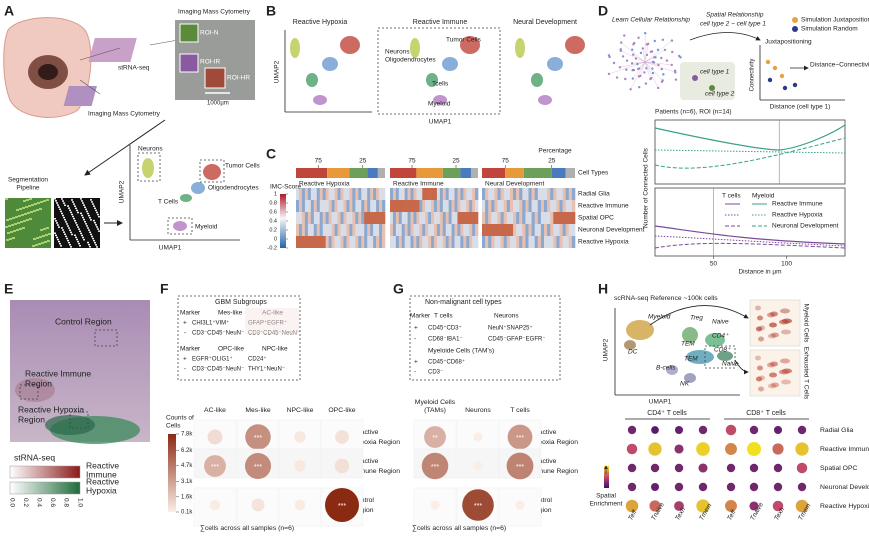 This screenshot has width=869, height=537. What do you see at coordinates (397, 52) in the screenshot?
I see `label: Neurons` at bounding box center [397, 52].